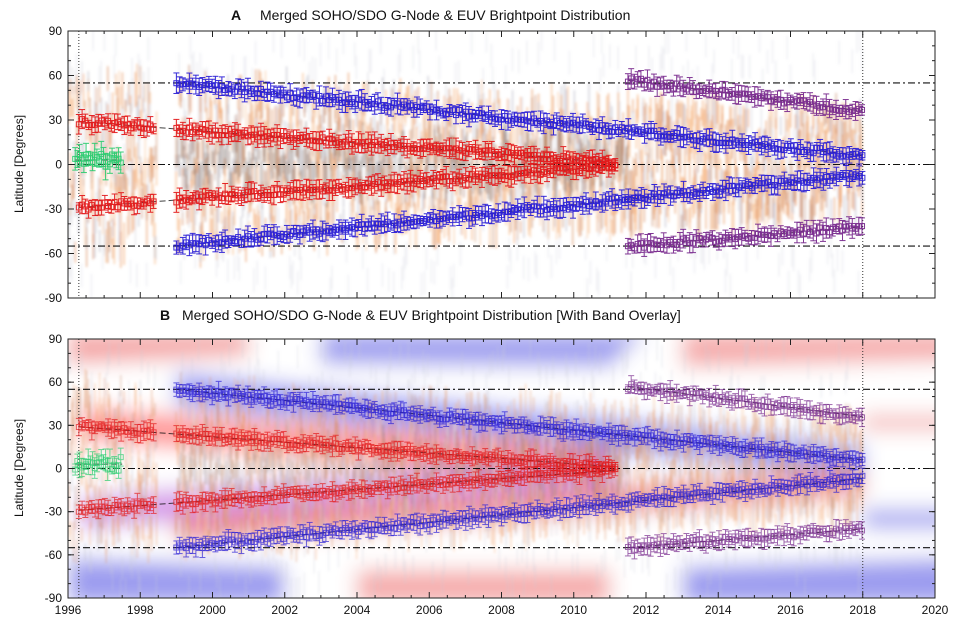 The height and width of the screenshot is (623, 957). What do you see at coordinates (519, 119) in the screenshot?
I see `panel-a-series-2-trend-line` at bounding box center [519, 119].